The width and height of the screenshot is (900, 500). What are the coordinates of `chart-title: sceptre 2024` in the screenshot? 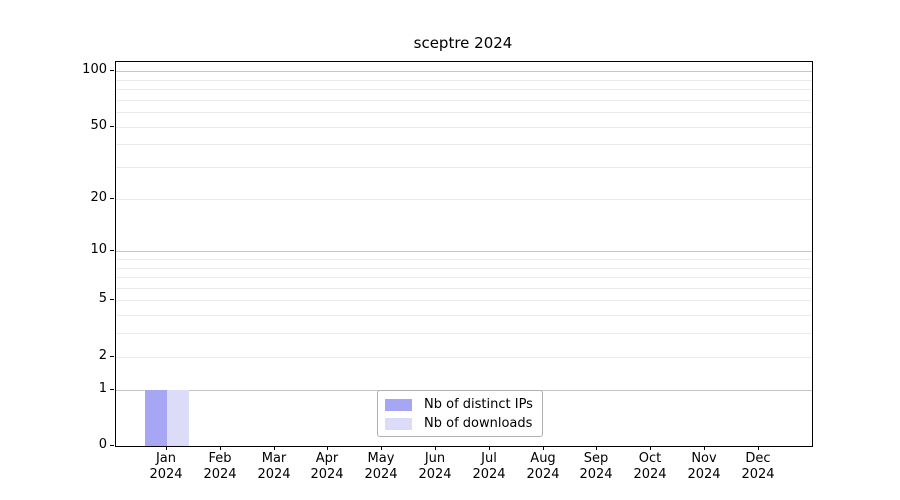 It's located at (463, 43).